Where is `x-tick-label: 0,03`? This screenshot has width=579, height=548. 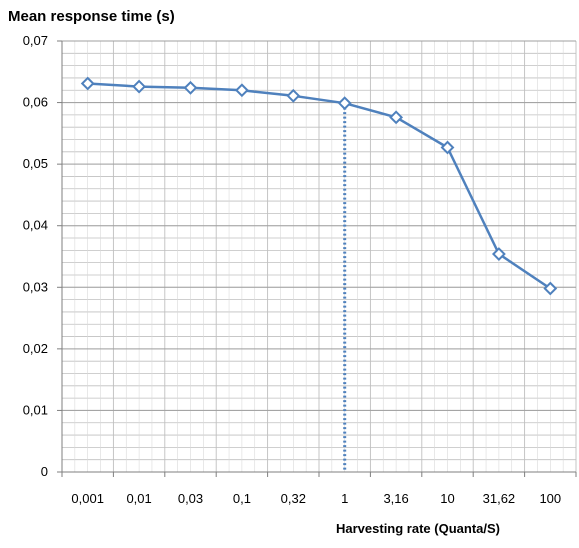 x-tick-label: 0,03 is located at coordinates (190, 498).